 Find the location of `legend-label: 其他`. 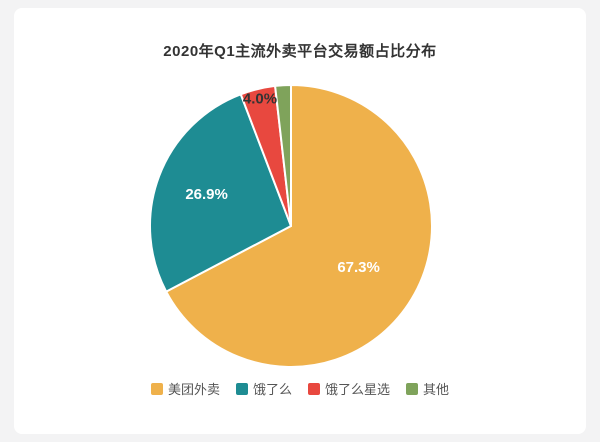

legend-label: 其他 is located at coordinates (436, 389).